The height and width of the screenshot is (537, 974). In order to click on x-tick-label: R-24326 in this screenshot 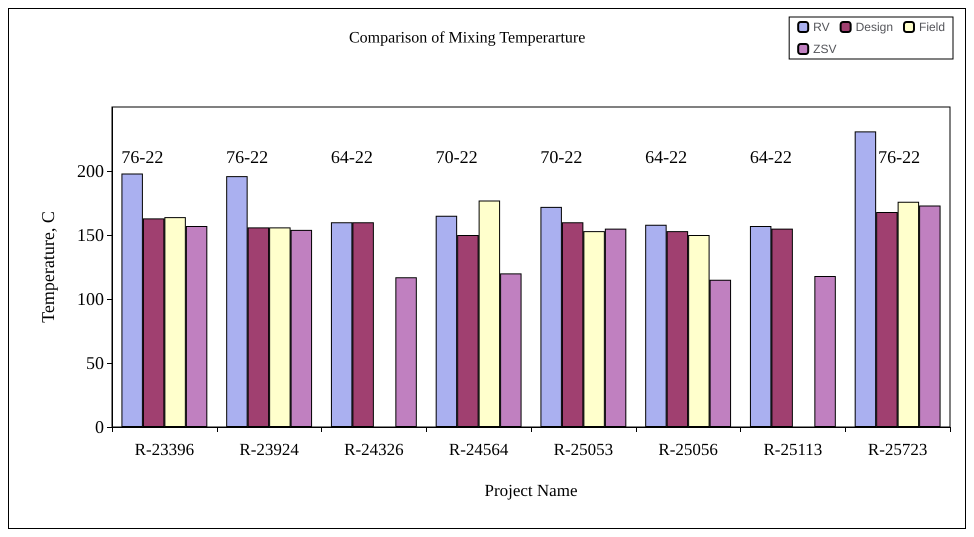, I will do `click(374, 449)`.